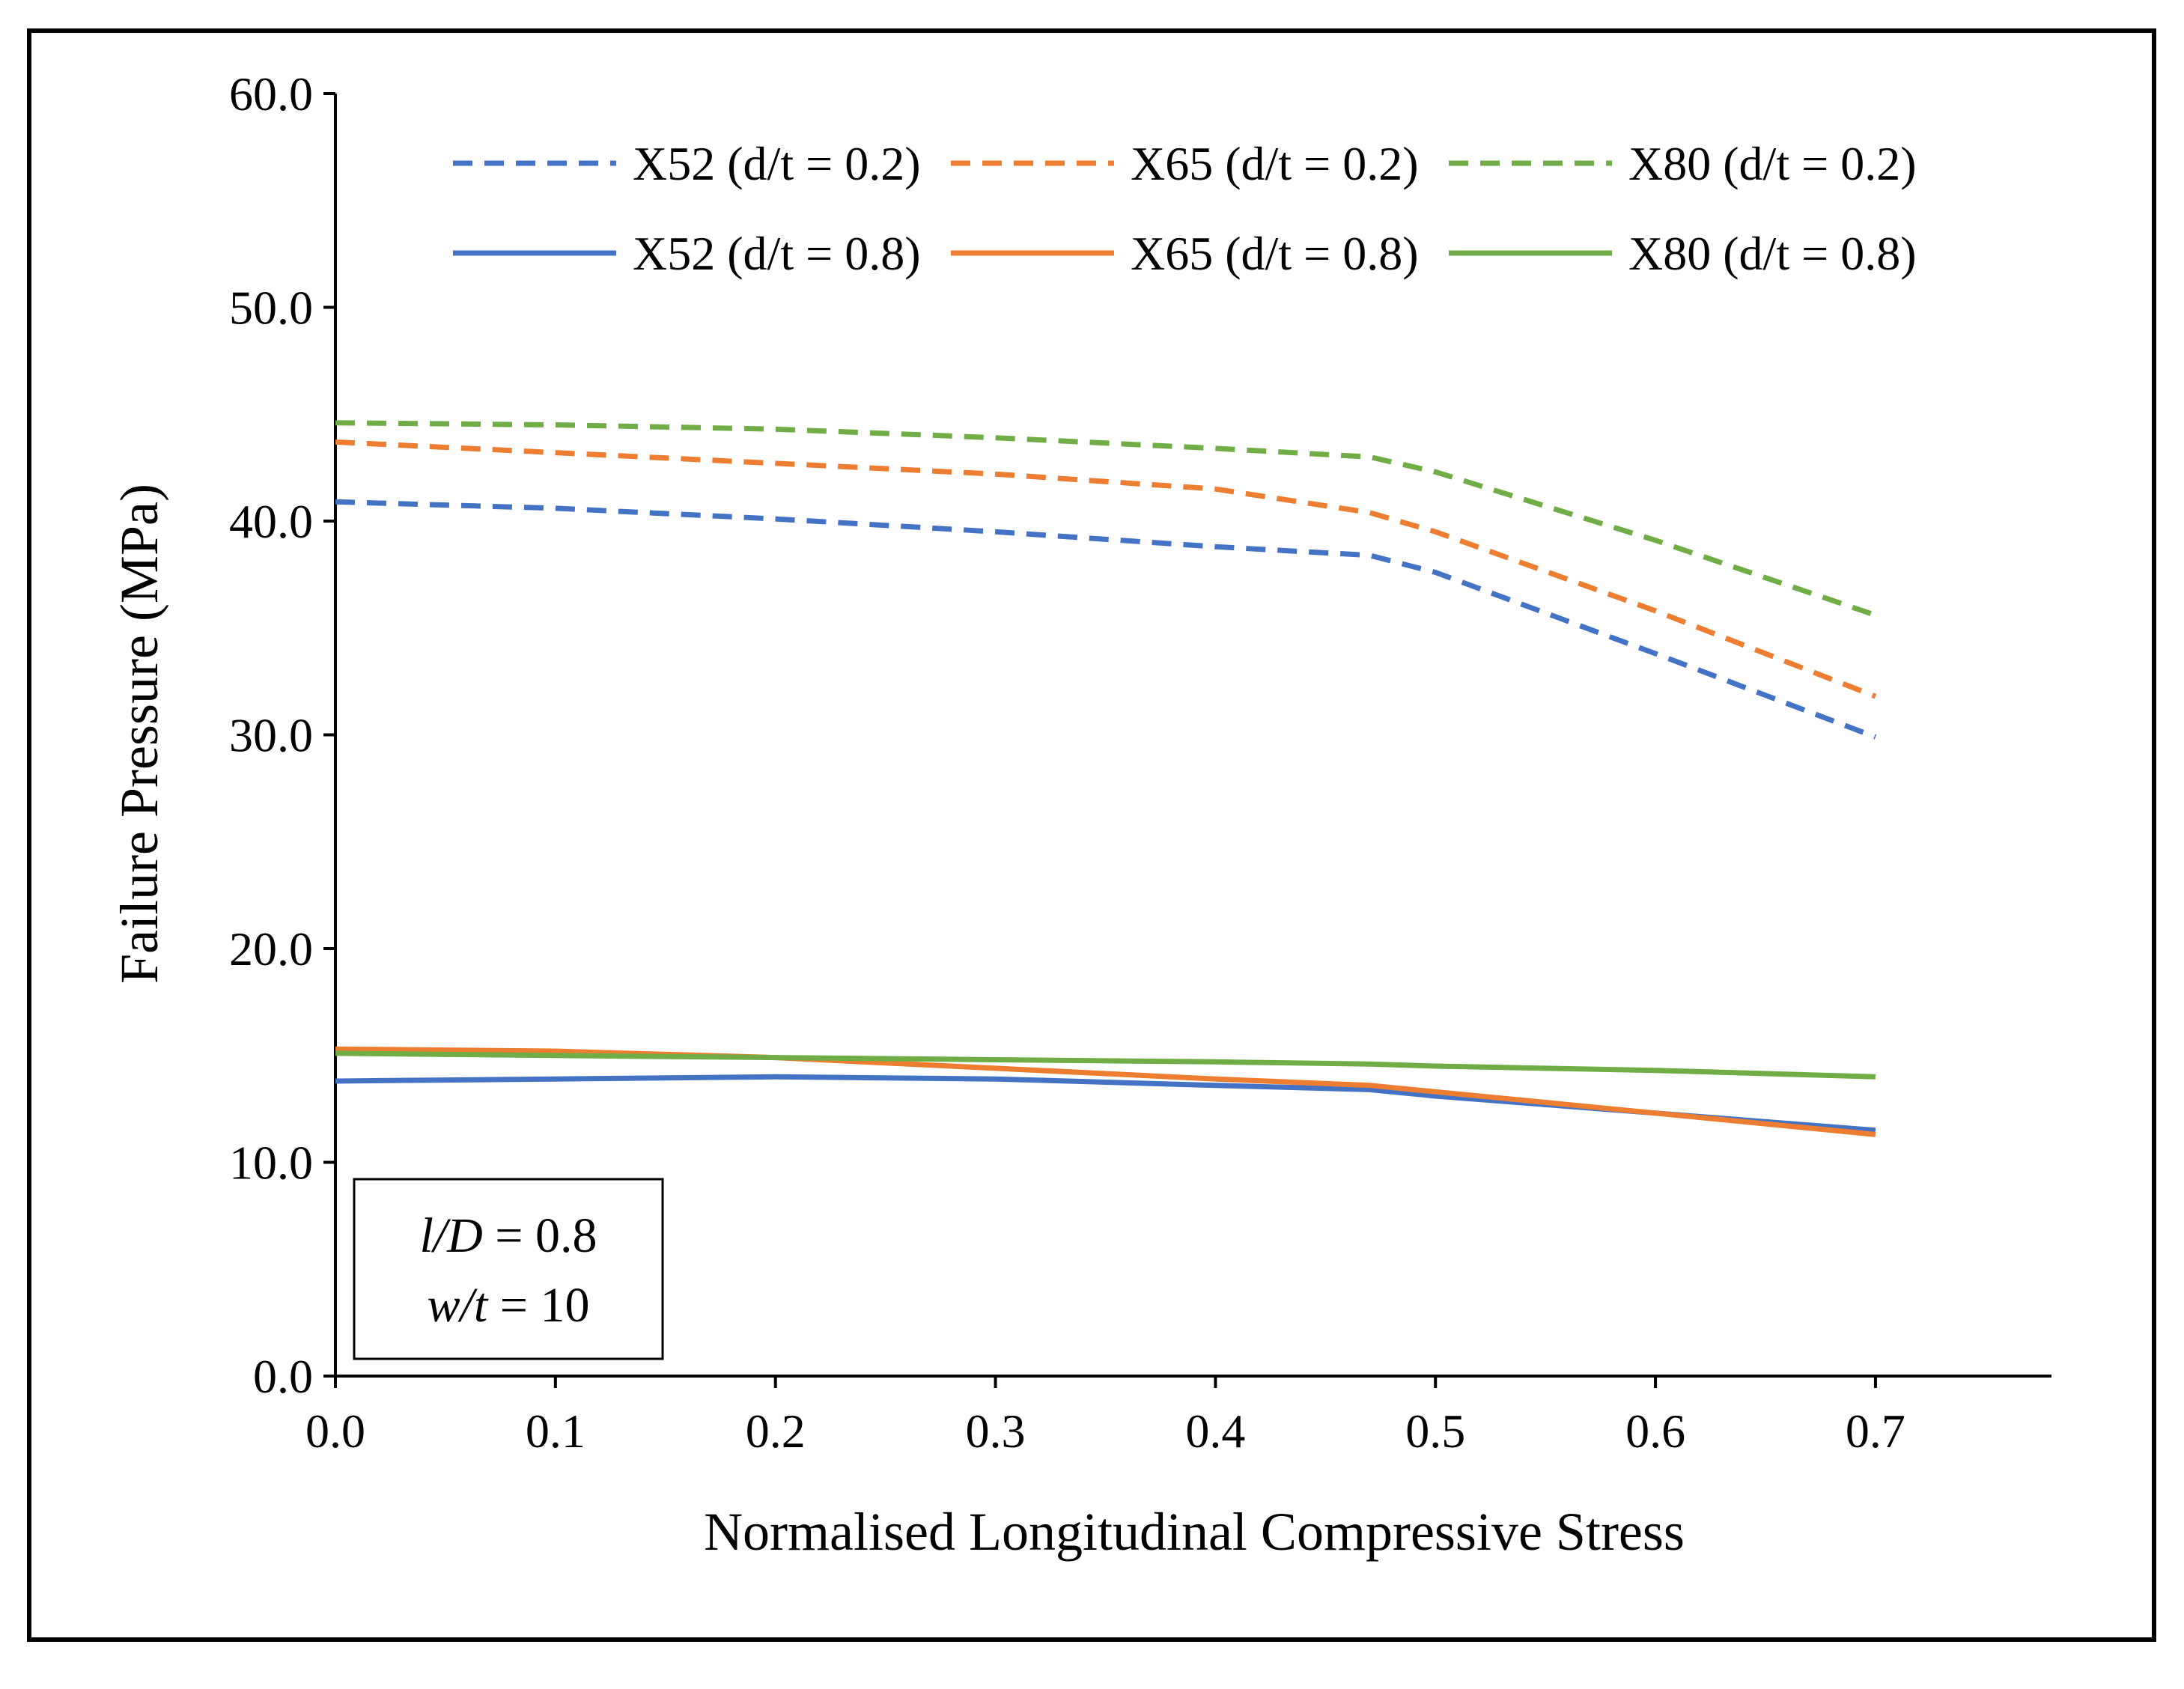 The height and width of the screenshot is (1689, 2184). I want to click on y-tick-label: 20.0, so click(271, 949).